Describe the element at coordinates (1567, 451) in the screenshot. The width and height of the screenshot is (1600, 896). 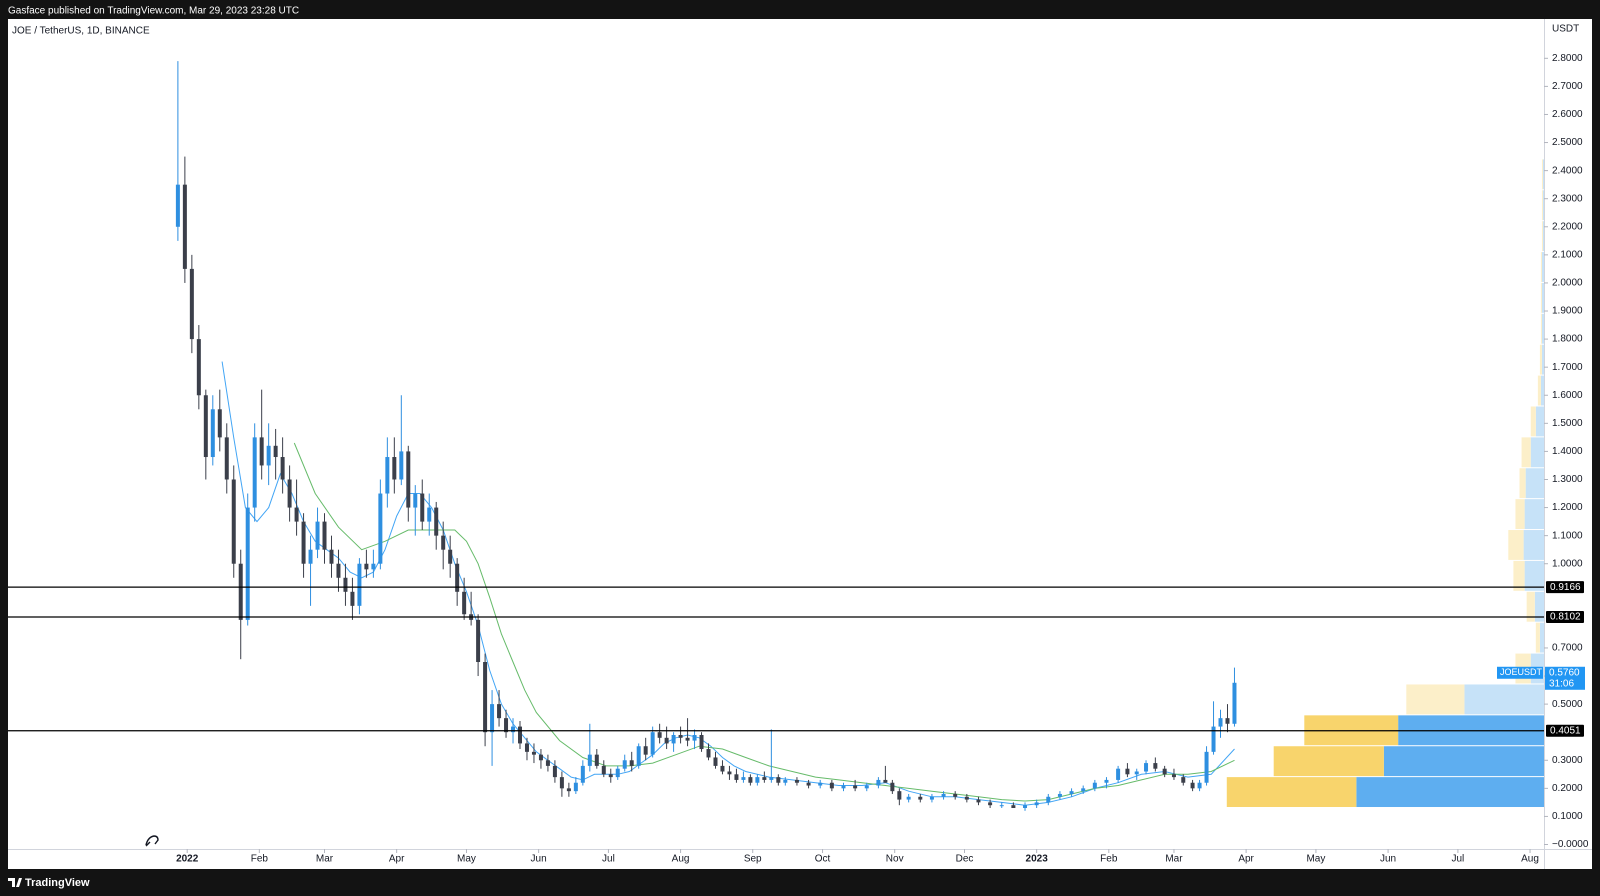
I see `y-tick-label: 1.4000` at that location.